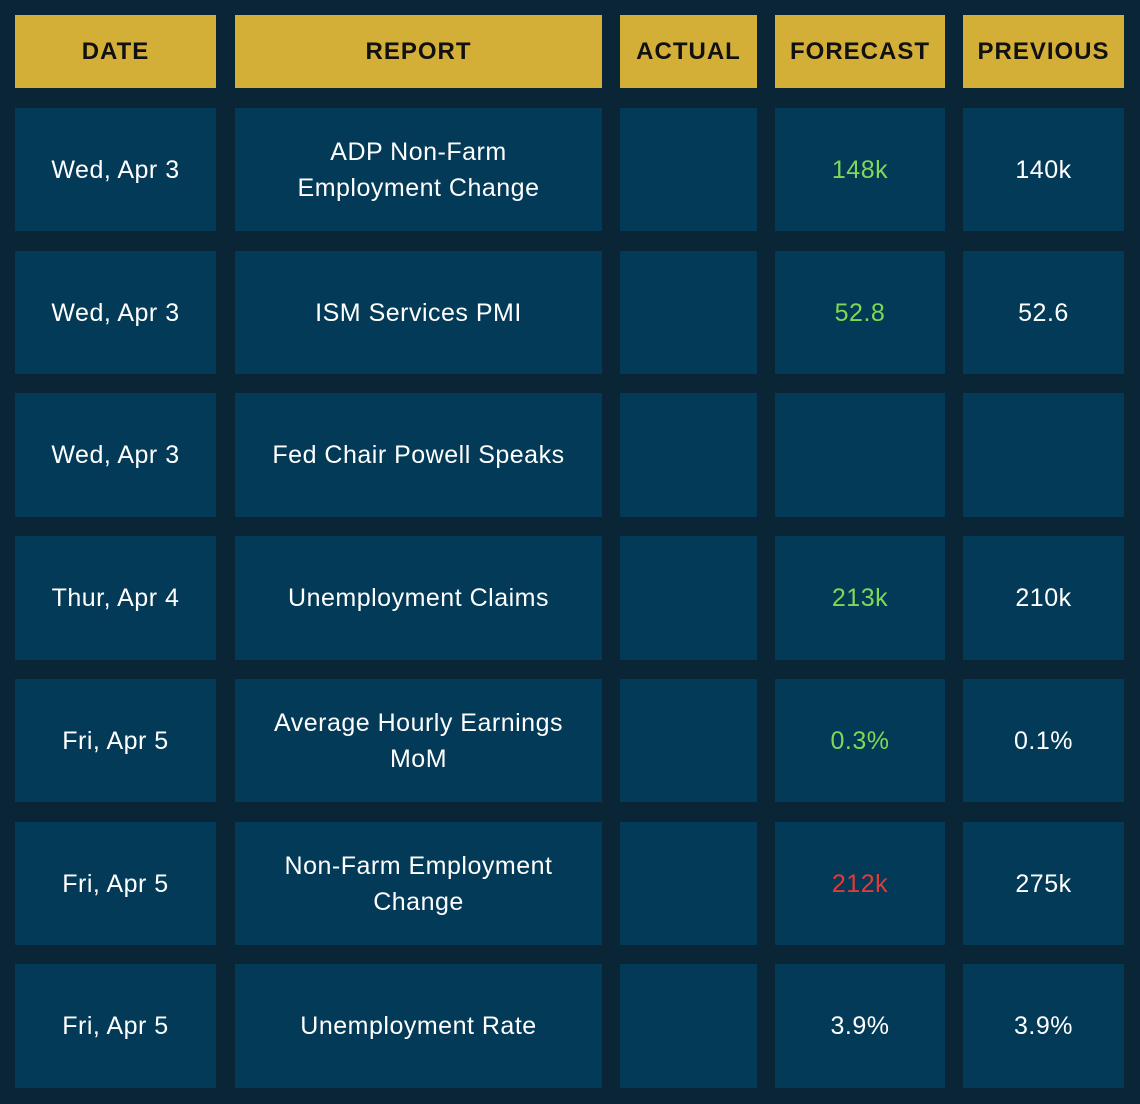 This screenshot has height=1104, width=1140. I want to click on header-cell: PREVIOUS, so click(1043, 51).